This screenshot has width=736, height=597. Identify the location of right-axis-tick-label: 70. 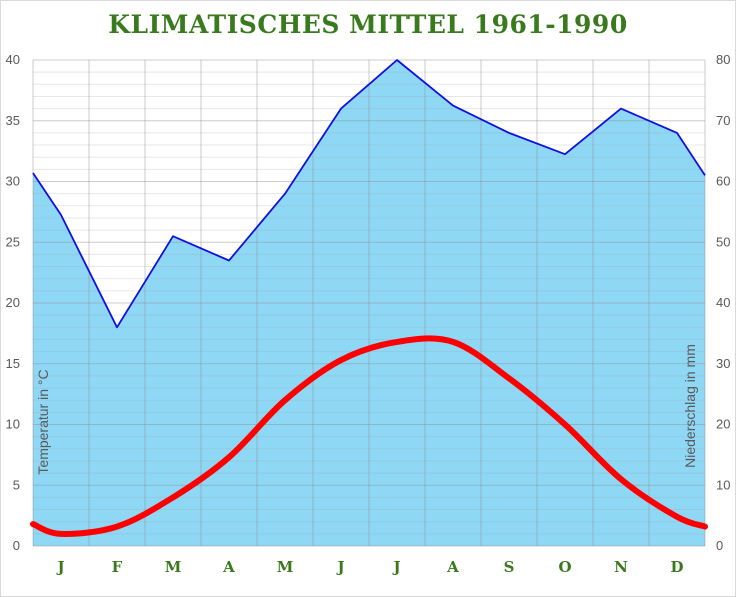
(723, 120).